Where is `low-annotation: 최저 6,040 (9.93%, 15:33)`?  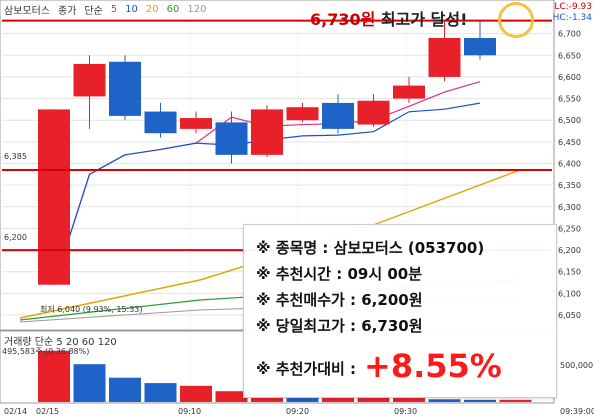
low-annotation: 최저 6,040 (9.93%, 15:33) is located at coordinates (91, 309).